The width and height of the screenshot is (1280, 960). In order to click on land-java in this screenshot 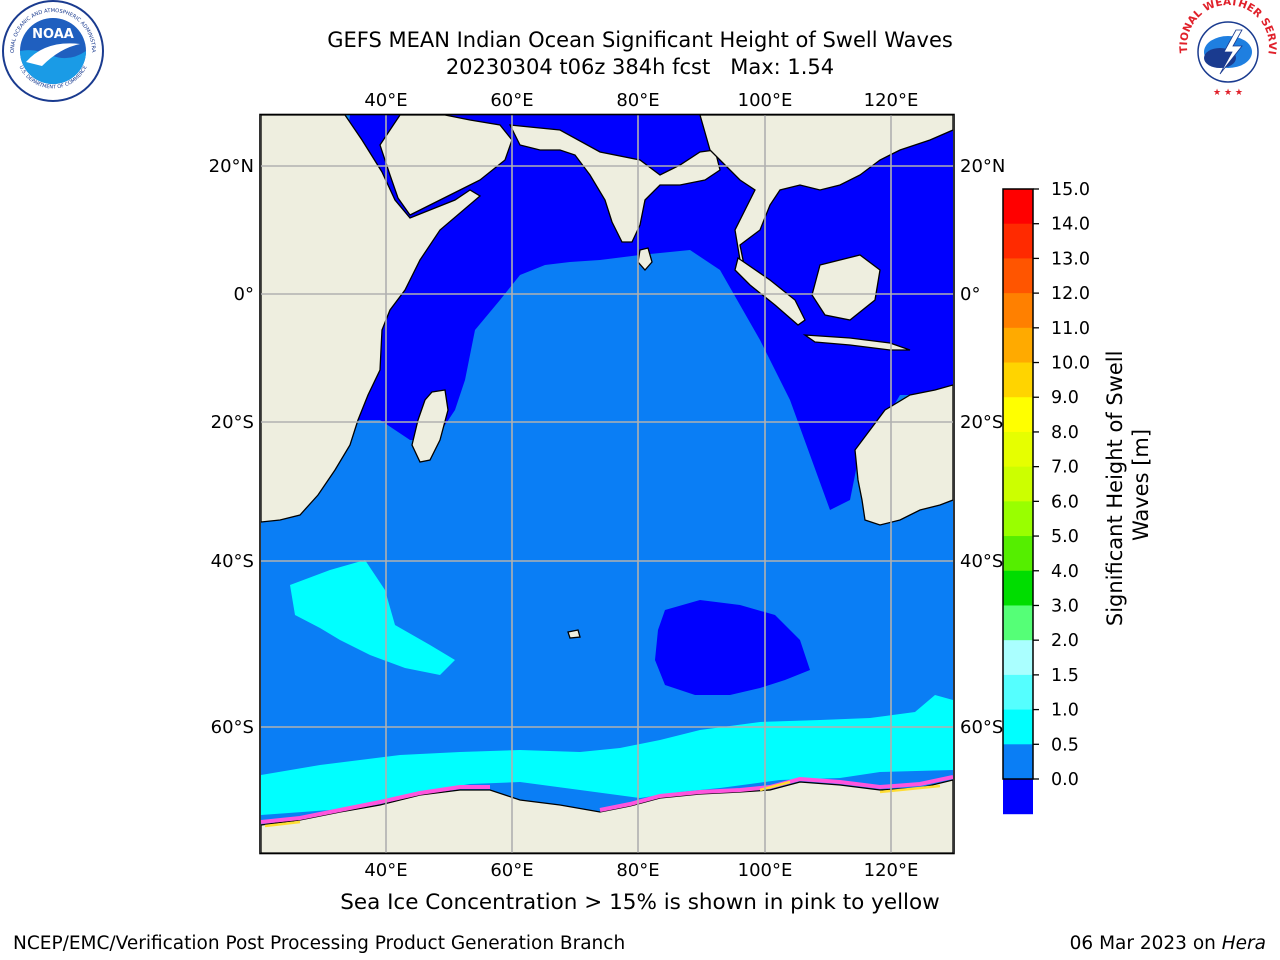, I will do `click(856, 342)`.